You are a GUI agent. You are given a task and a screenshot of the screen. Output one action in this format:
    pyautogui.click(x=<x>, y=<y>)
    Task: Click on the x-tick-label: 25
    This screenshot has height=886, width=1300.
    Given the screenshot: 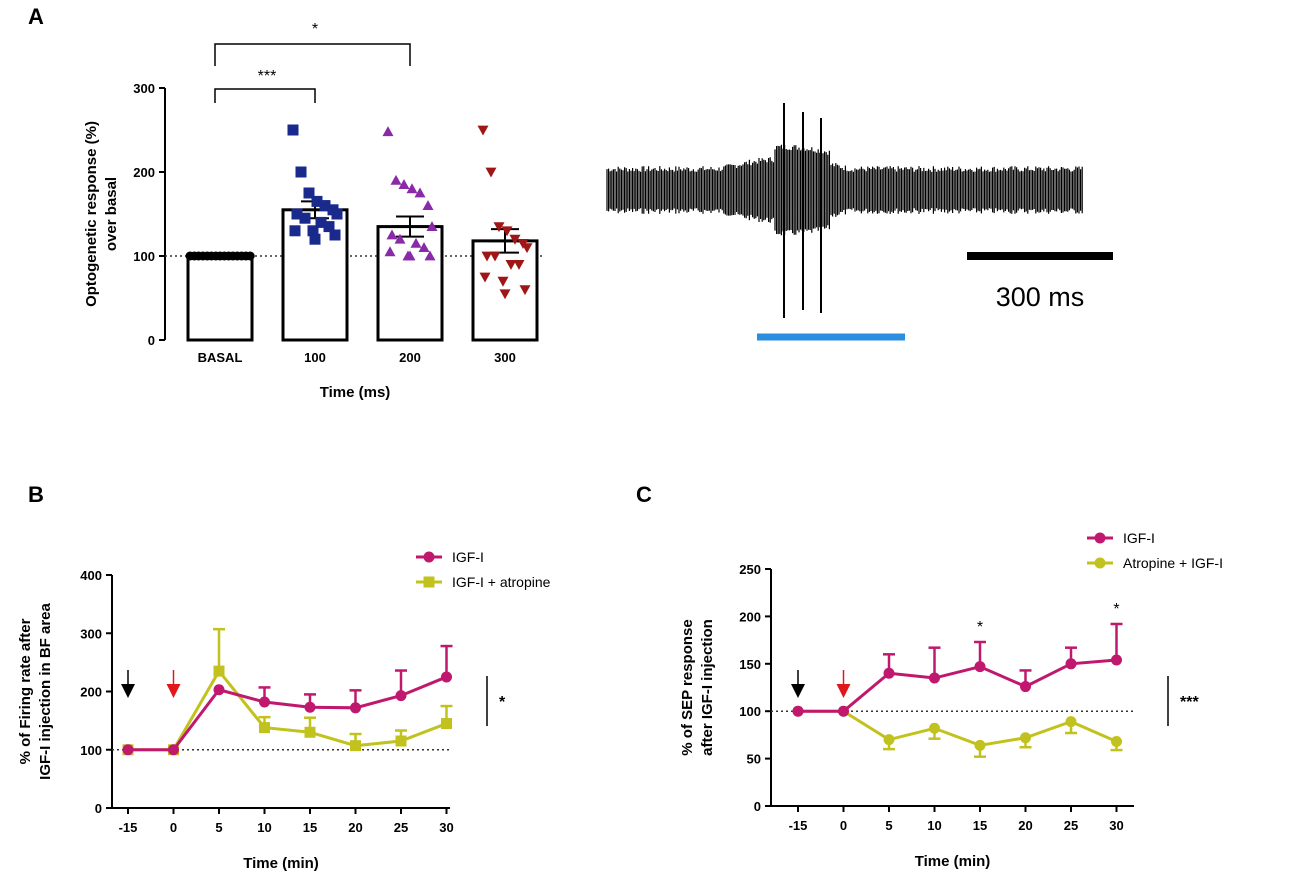 What is the action you would take?
    pyautogui.click(x=401, y=827)
    